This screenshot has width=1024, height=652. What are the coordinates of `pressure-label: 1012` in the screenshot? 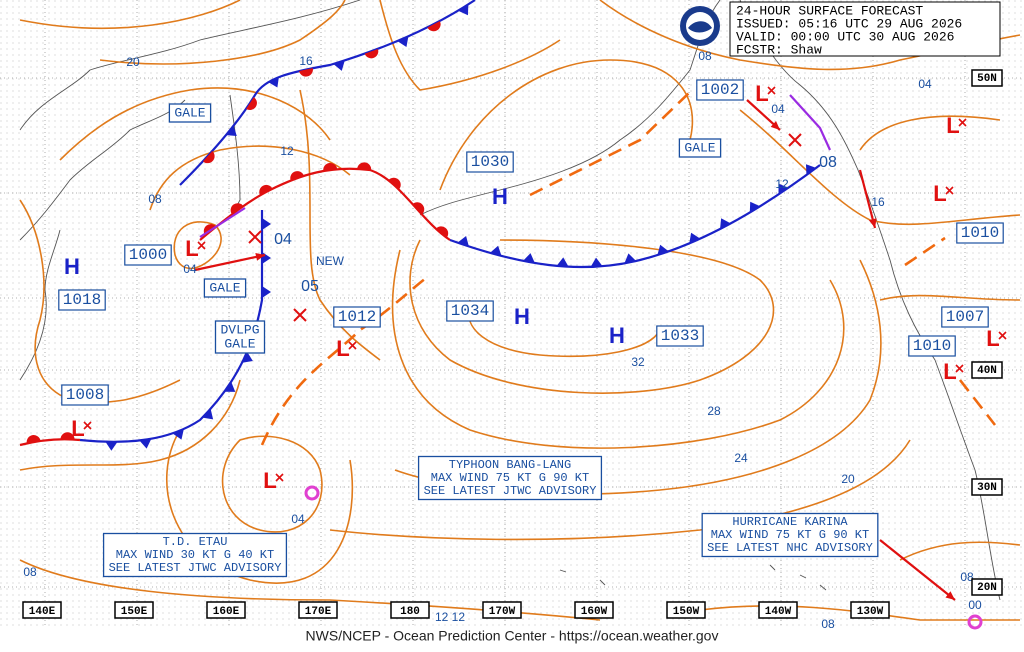 It's located at (357, 317).